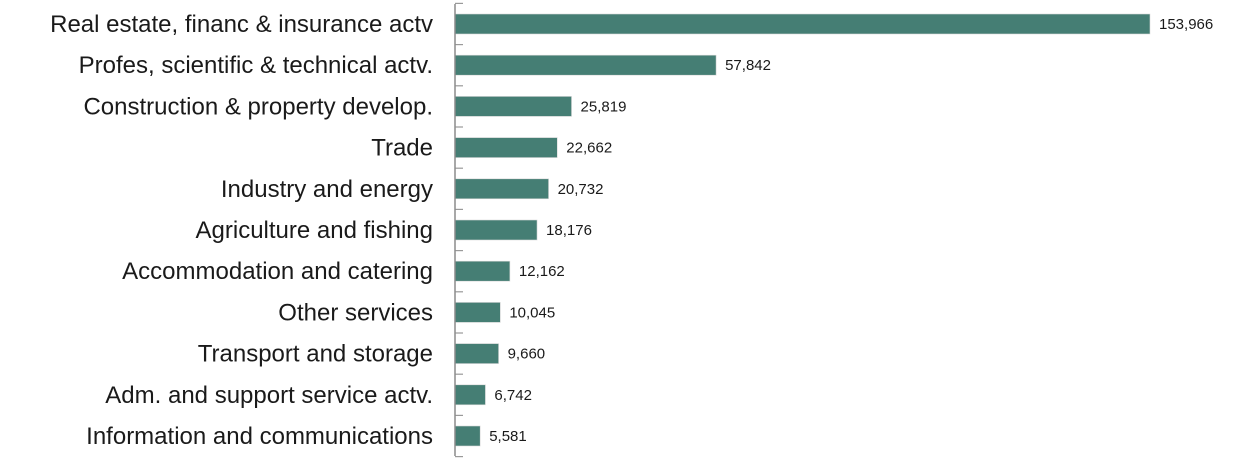 This screenshot has height=460, width=1239. What do you see at coordinates (748, 65) in the screenshot?
I see `value-label: 57,842` at bounding box center [748, 65].